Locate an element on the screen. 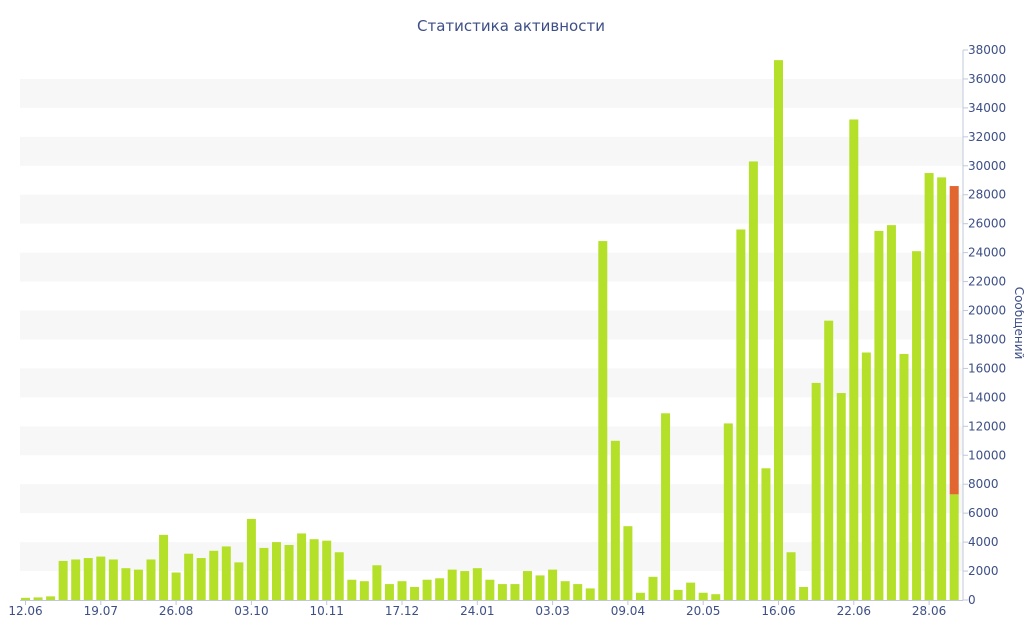 The height and width of the screenshot is (640, 1024). y-tick-label: 6000 is located at coordinates (983, 513).